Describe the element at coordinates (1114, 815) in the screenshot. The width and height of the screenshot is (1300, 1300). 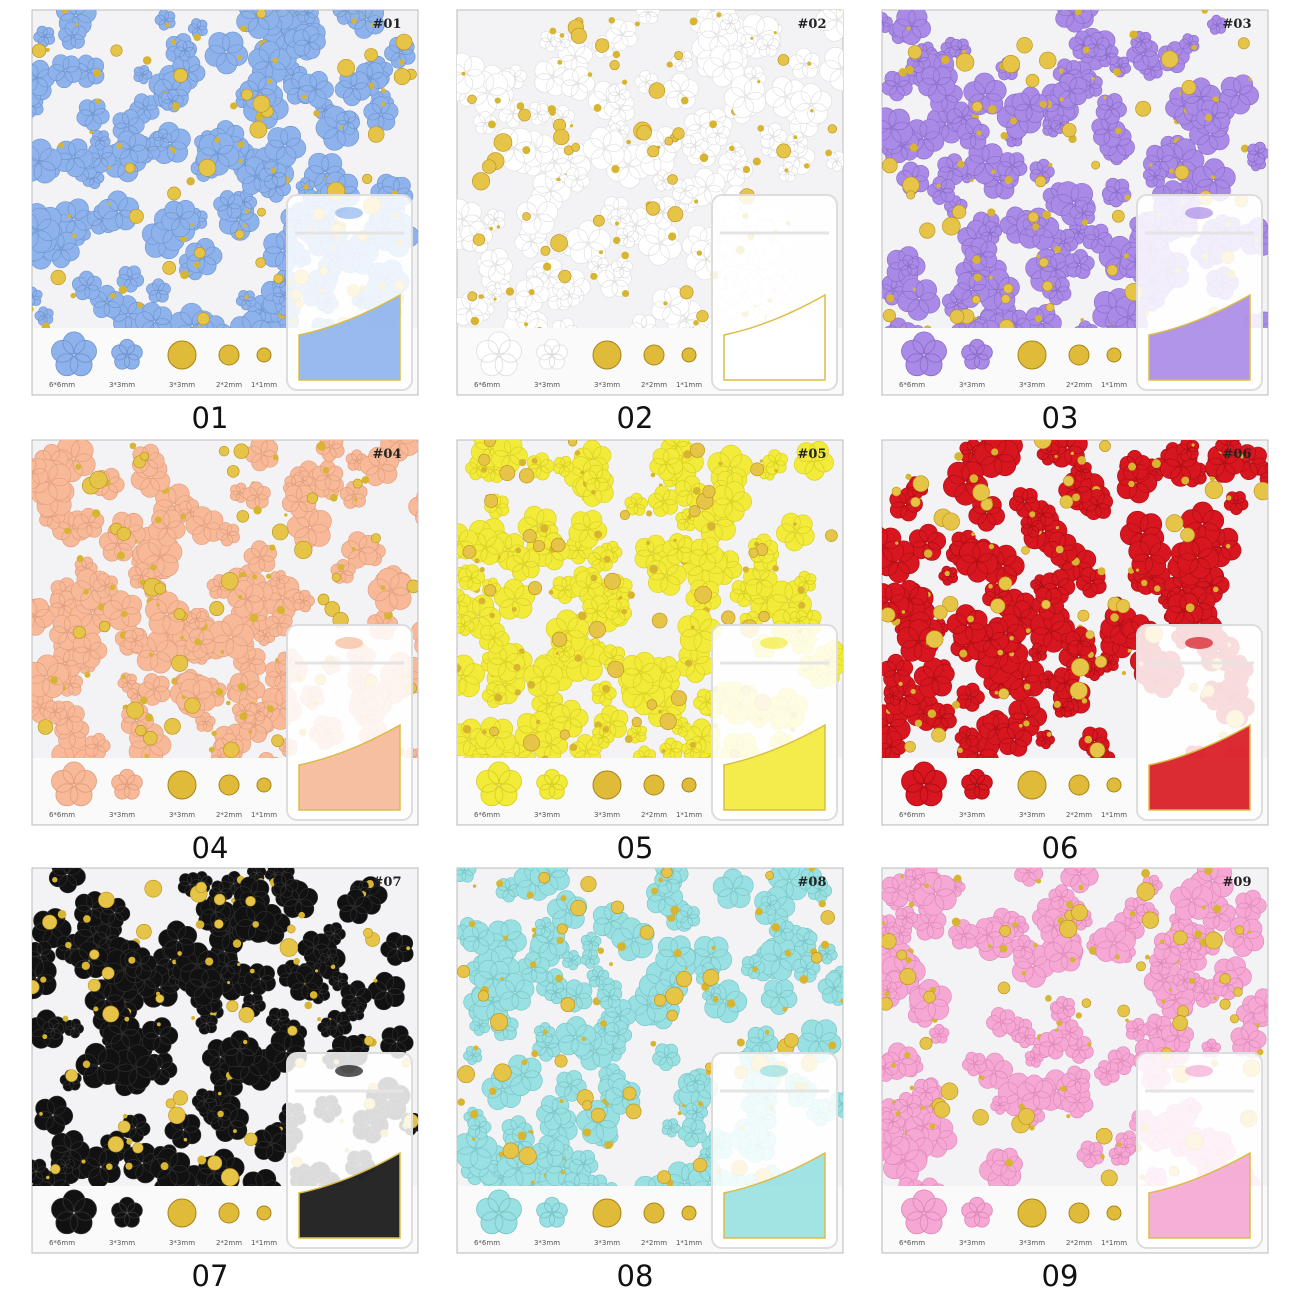
I see `size-label: 1*1mm` at that location.